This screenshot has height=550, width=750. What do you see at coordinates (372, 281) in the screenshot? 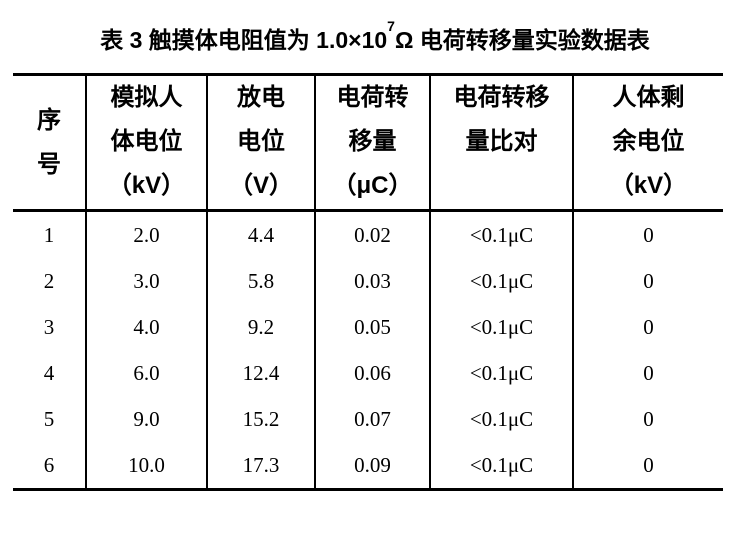
I see `cell-charge-transfer: 0.03` at bounding box center [372, 281].